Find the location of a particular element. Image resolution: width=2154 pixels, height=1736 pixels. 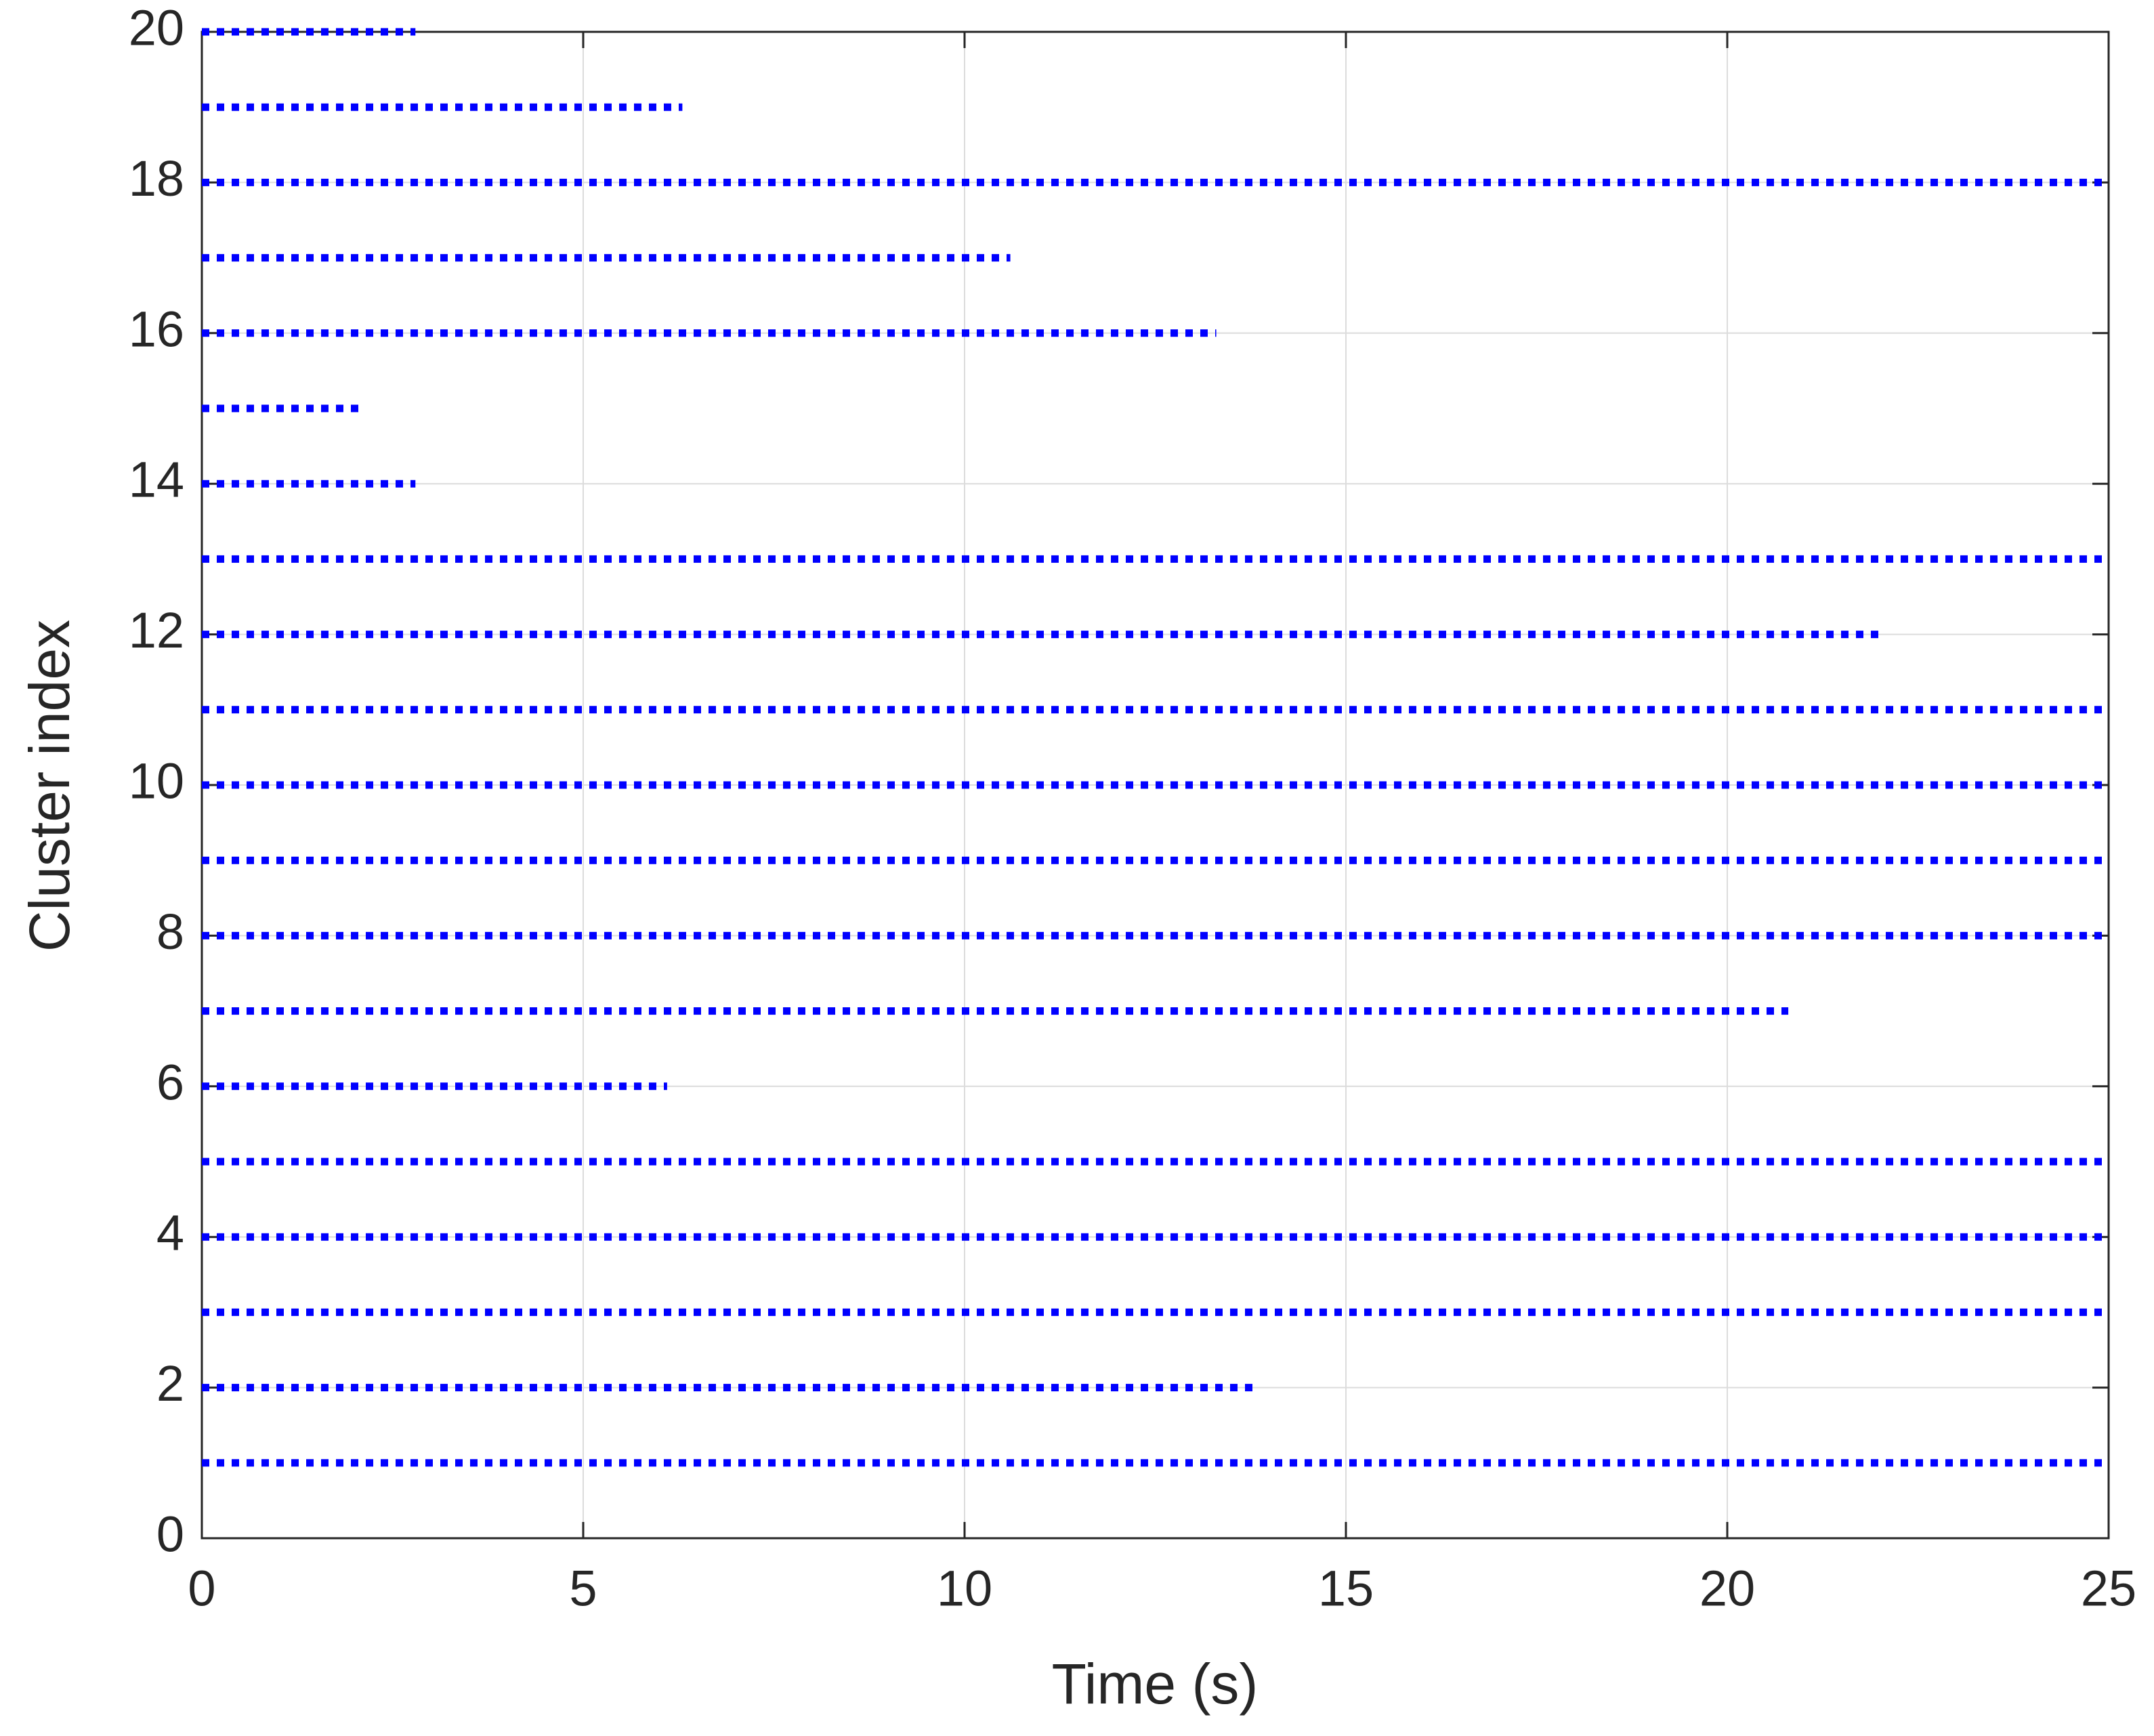

y-tick-label: 14 is located at coordinates (156, 480).